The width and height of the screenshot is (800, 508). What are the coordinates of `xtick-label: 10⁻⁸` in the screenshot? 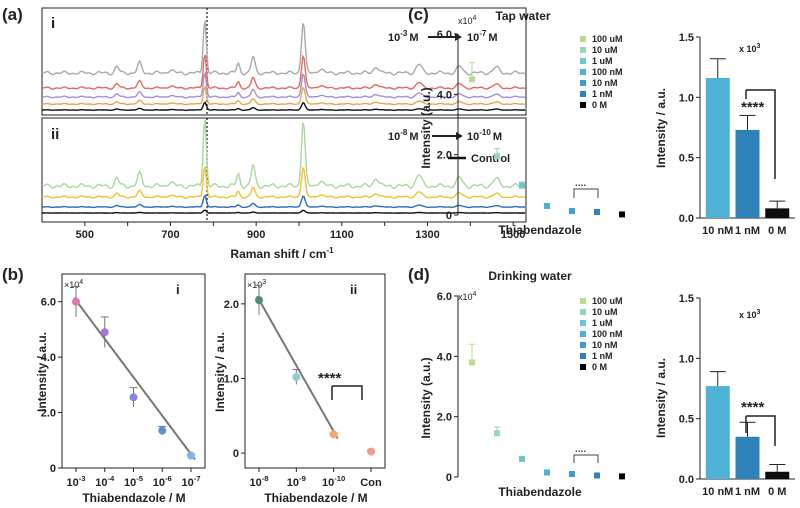 It's located at (259, 481).